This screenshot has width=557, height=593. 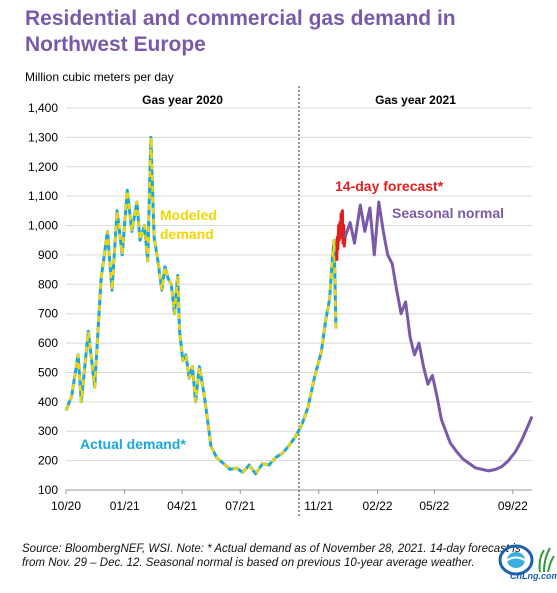 What do you see at coordinates (66, 506) in the screenshot?
I see `x-tick-label: 10/20` at bounding box center [66, 506].